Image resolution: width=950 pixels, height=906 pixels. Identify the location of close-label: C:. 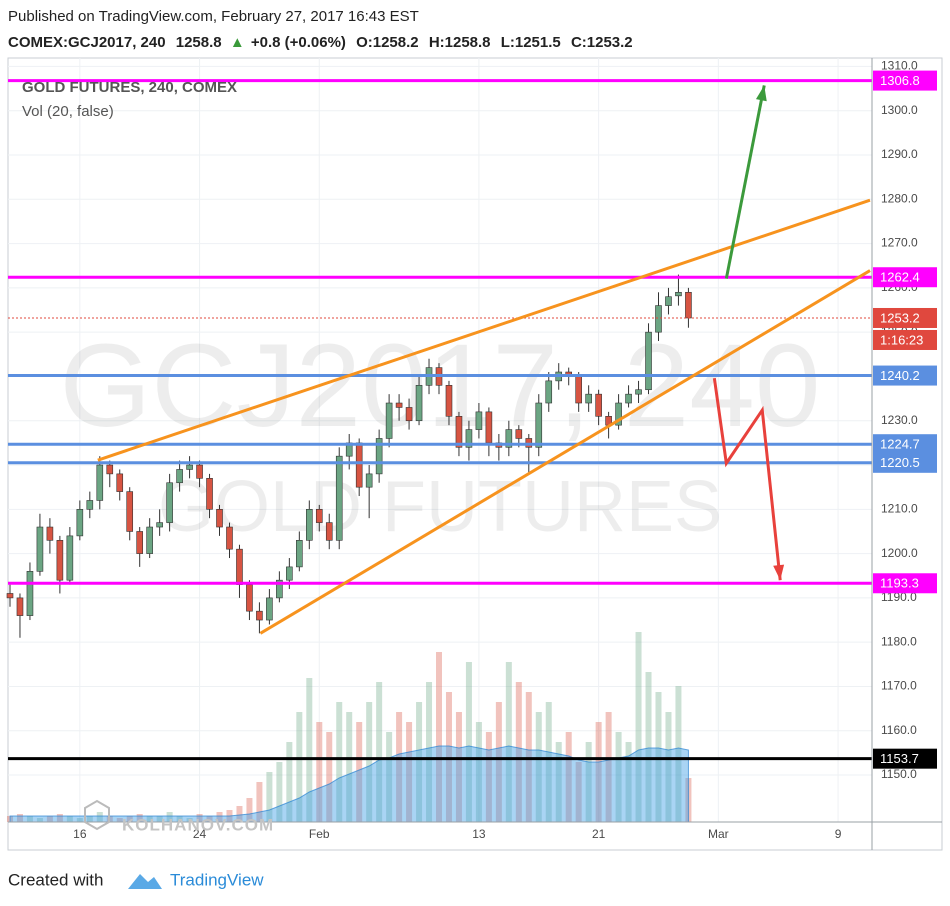
(579, 42).